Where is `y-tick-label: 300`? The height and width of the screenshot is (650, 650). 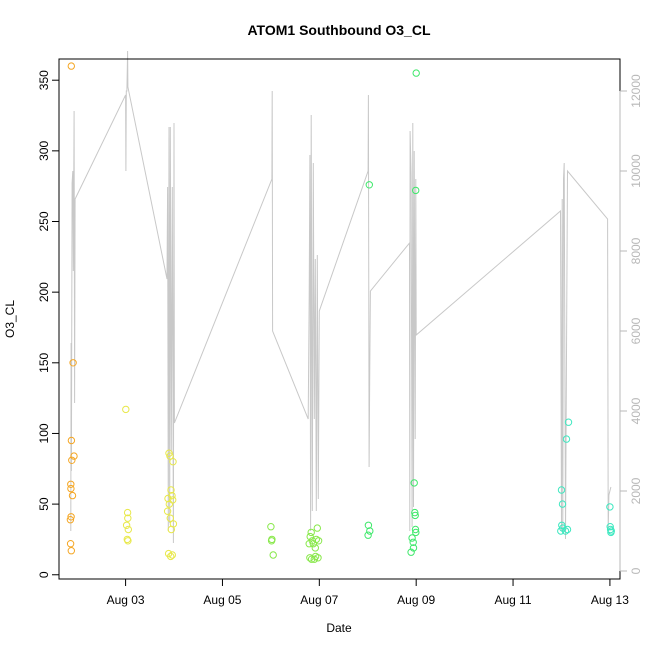 y-tick-label: 300 is located at coordinates (44, 151).